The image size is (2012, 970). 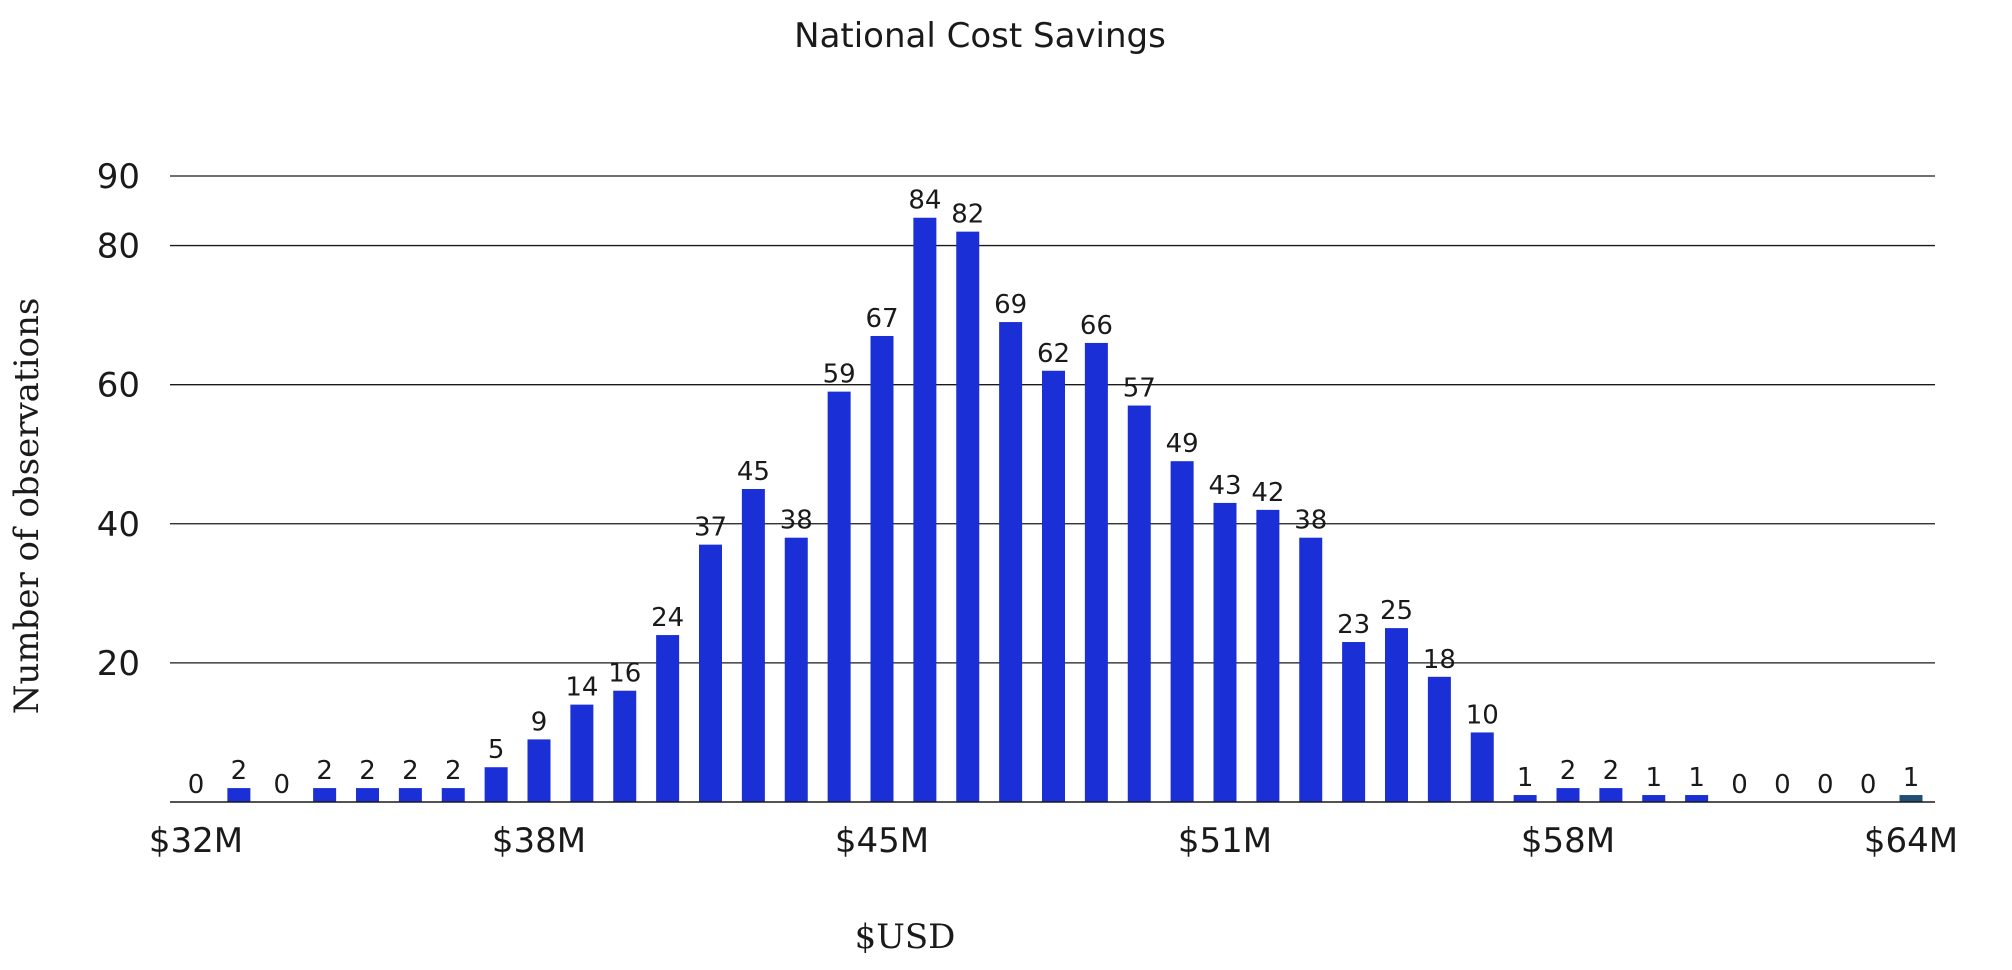 I want to click on data-label: 25, so click(x=1396, y=611).